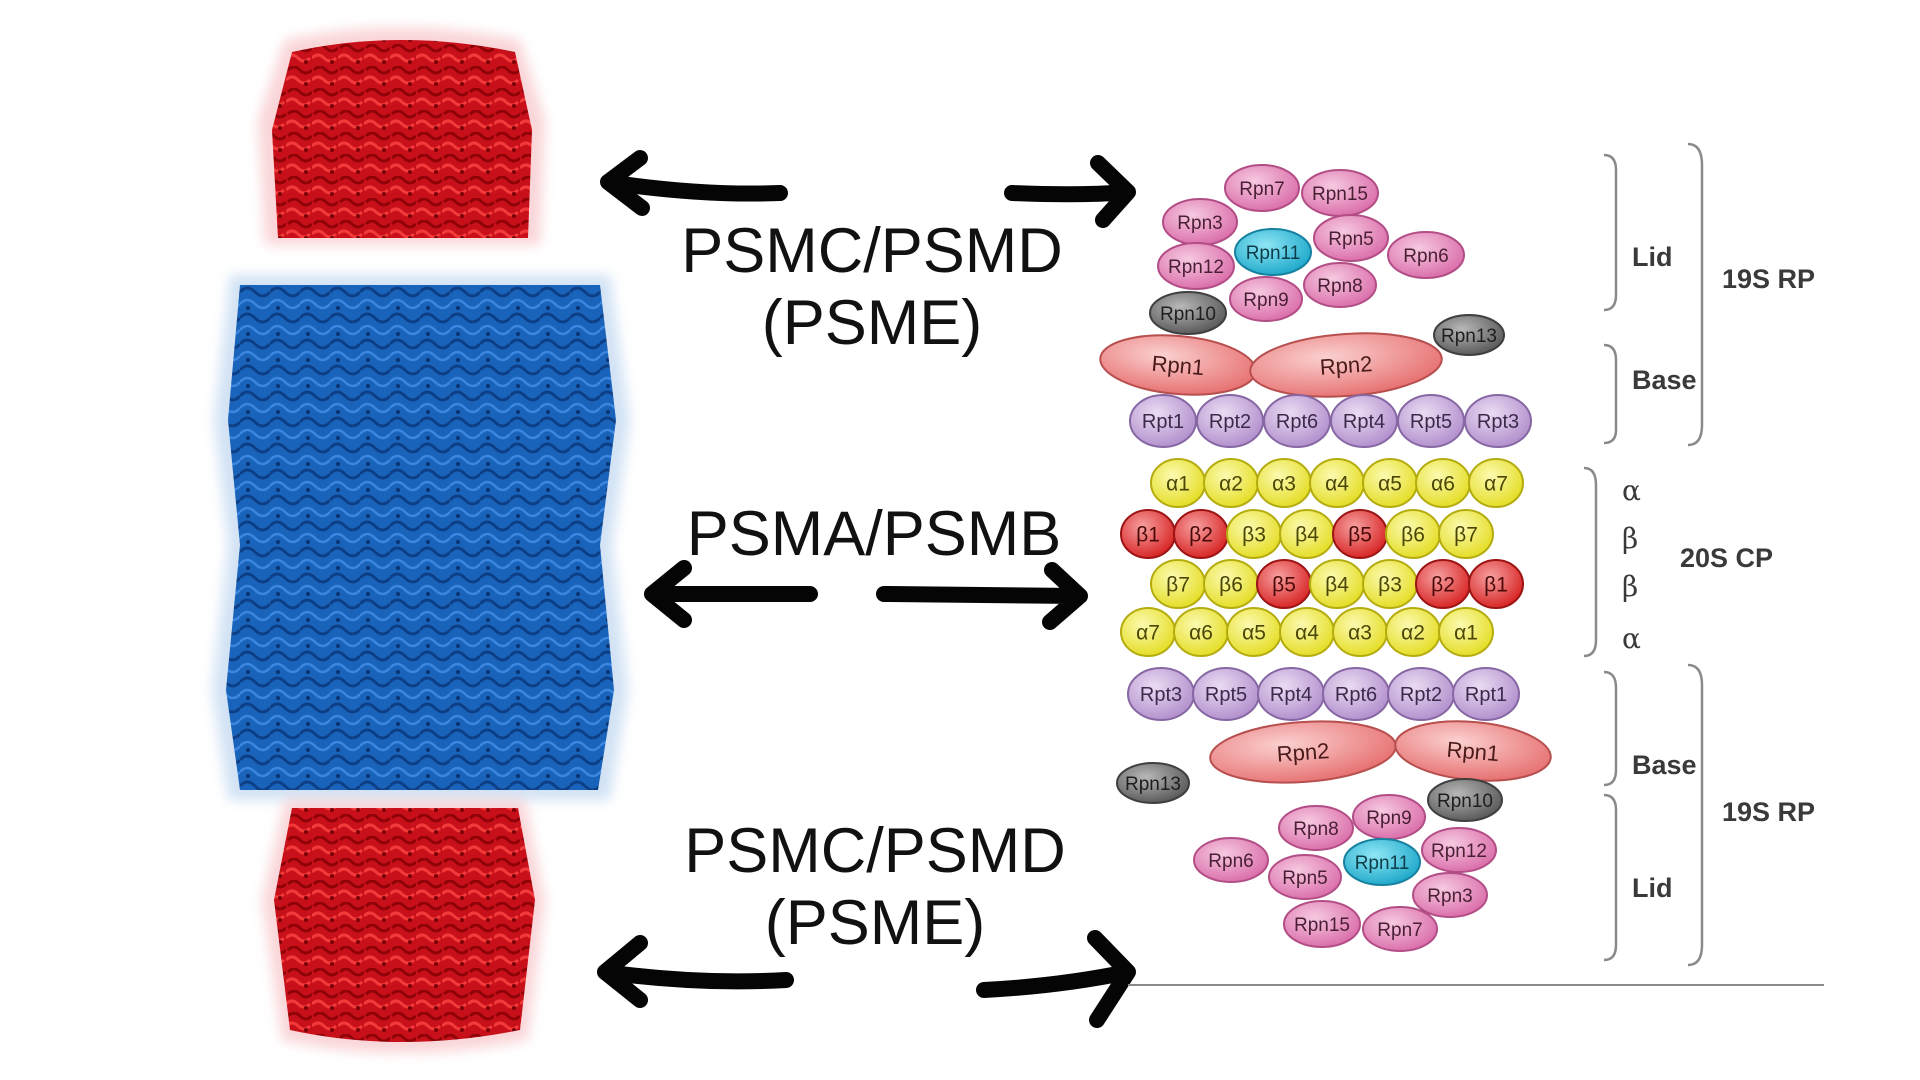  What do you see at coordinates (1498, 421) in the screenshot?
I see `rpt-top-6-shape` at bounding box center [1498, 421].